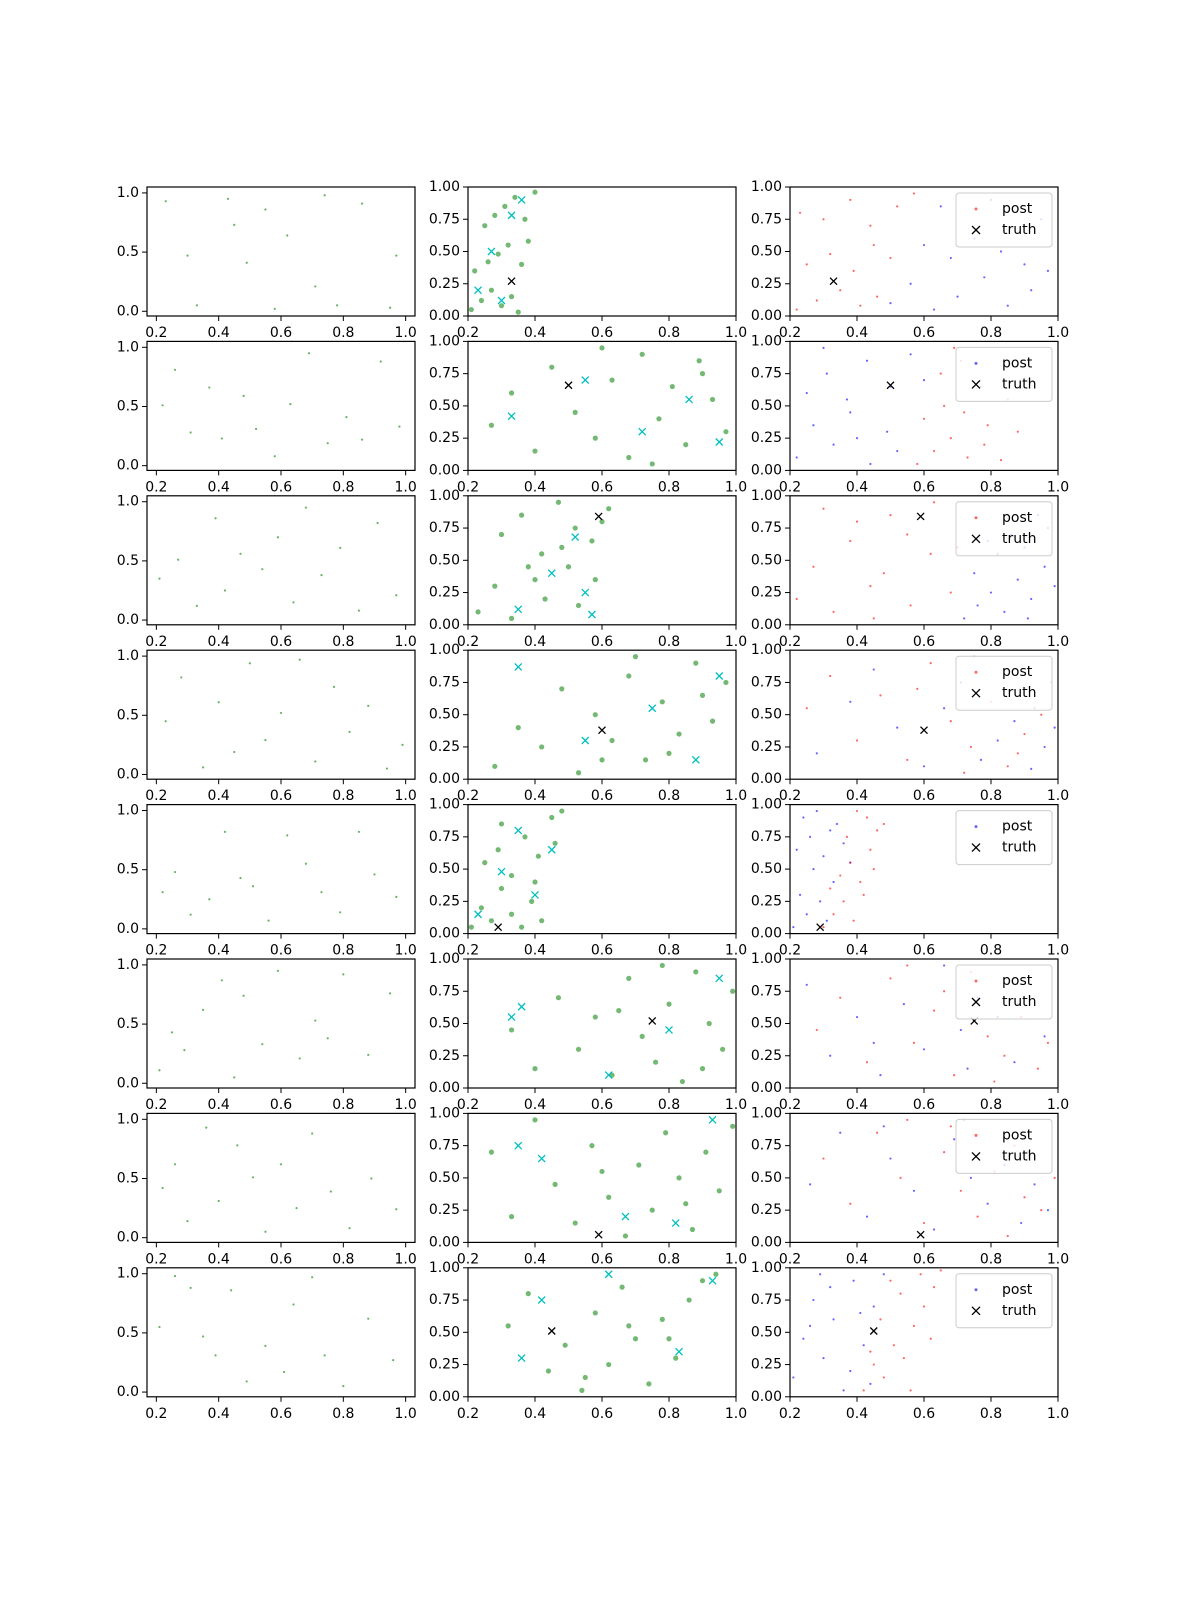 Image resolution: width=1200 pixels, height=1604 pixels. I want to click on y-tick-label: 0.25, so click(766, 1210).